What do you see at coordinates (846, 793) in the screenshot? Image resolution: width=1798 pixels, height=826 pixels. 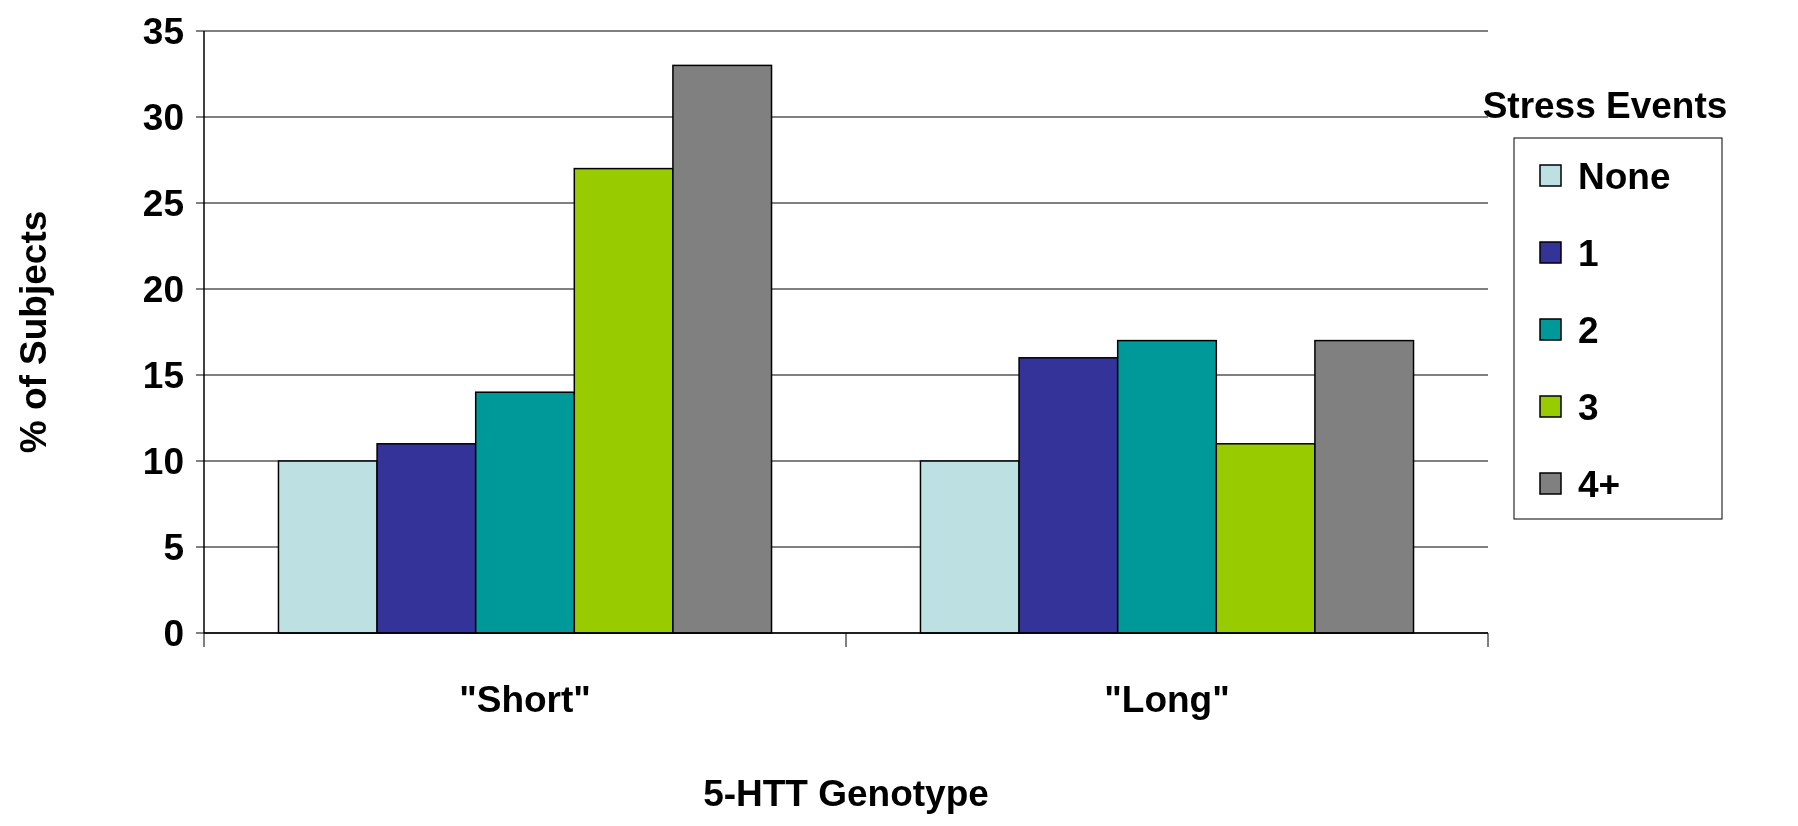 I see `x-axis-title: 5-HTT Genotype` at bounding box center [846, 793].